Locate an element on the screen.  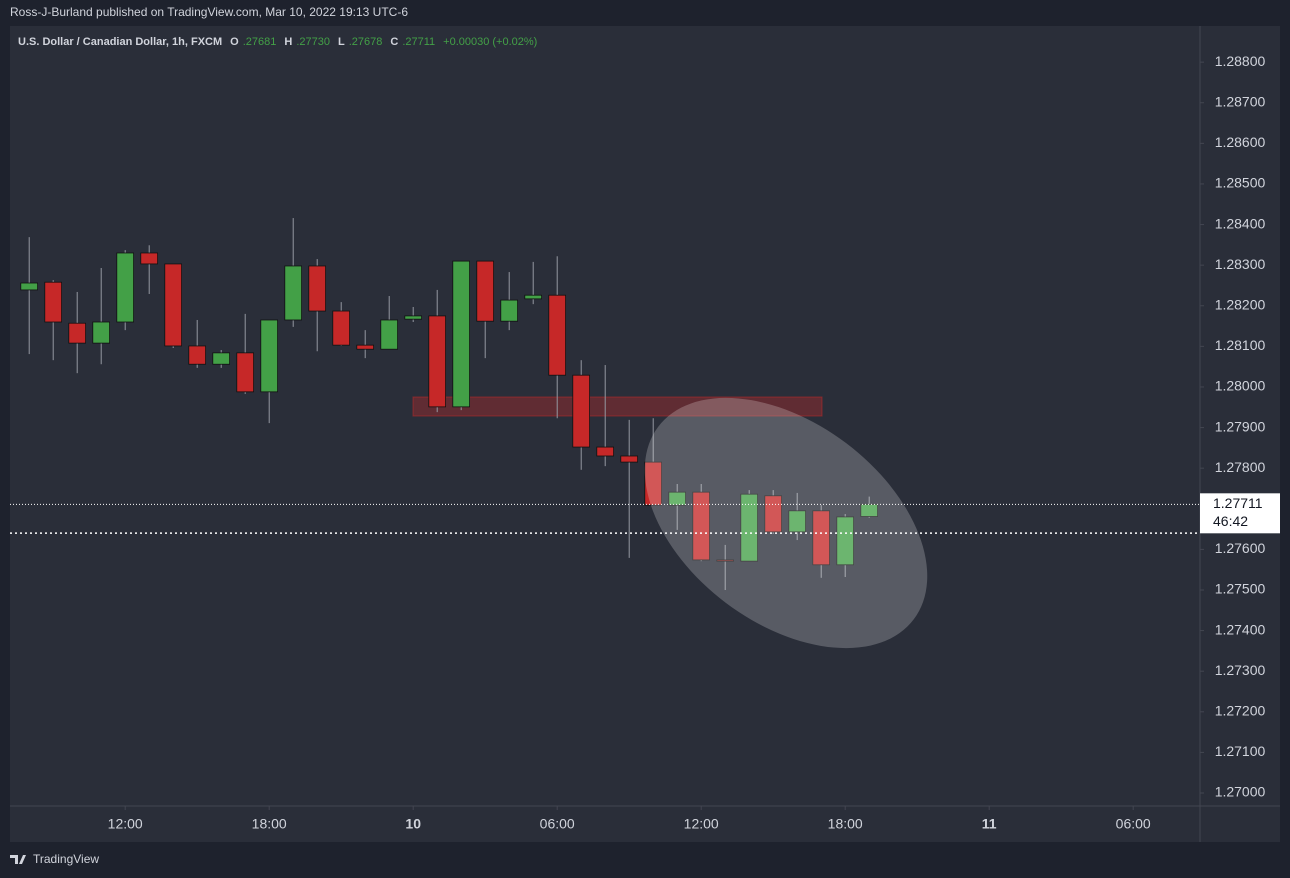
legend-key: H is located at coordinates (288, 42).